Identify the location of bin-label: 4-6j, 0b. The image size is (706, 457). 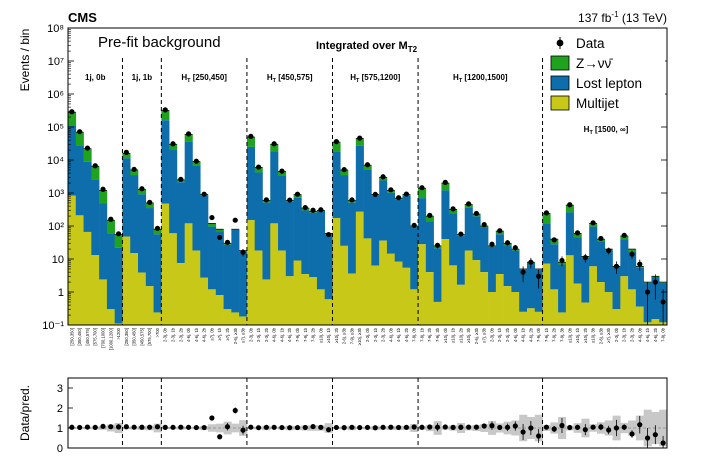
(188, 334).